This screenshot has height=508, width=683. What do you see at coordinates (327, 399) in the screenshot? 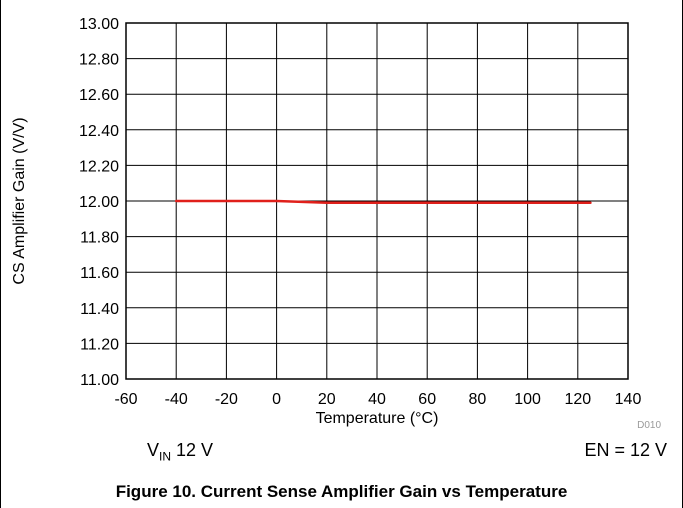
I see `x-tick-label: 20` at bounding box center [327, 399].